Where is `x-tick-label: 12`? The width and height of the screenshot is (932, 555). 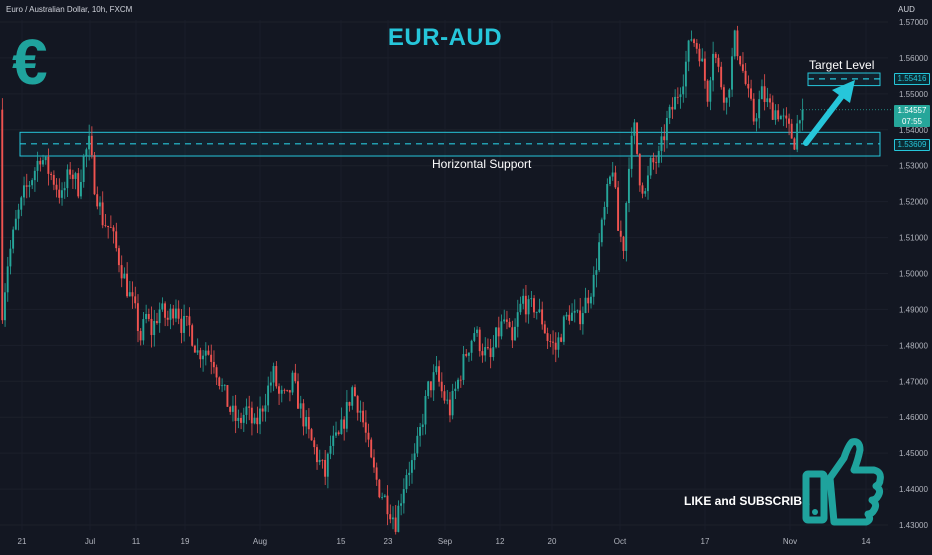
x-tick-label: 12 is located at coordinates (500, 541).